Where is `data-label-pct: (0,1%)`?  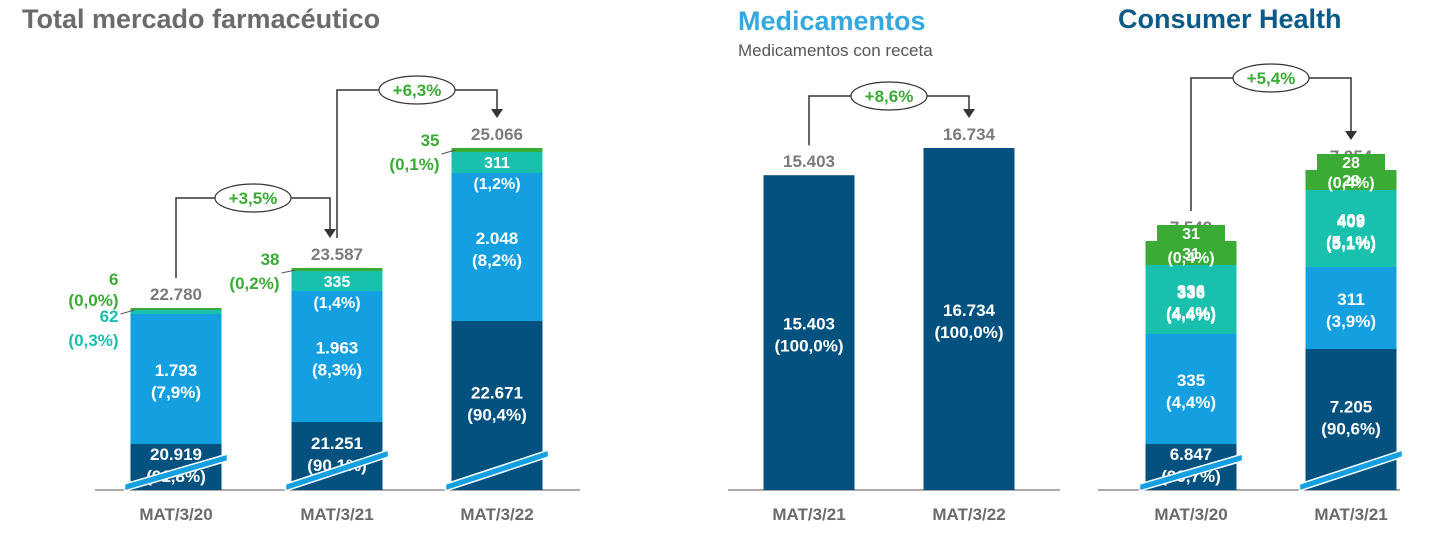 data-label-pct: (0,1%) is located at coordinates (414, 164).